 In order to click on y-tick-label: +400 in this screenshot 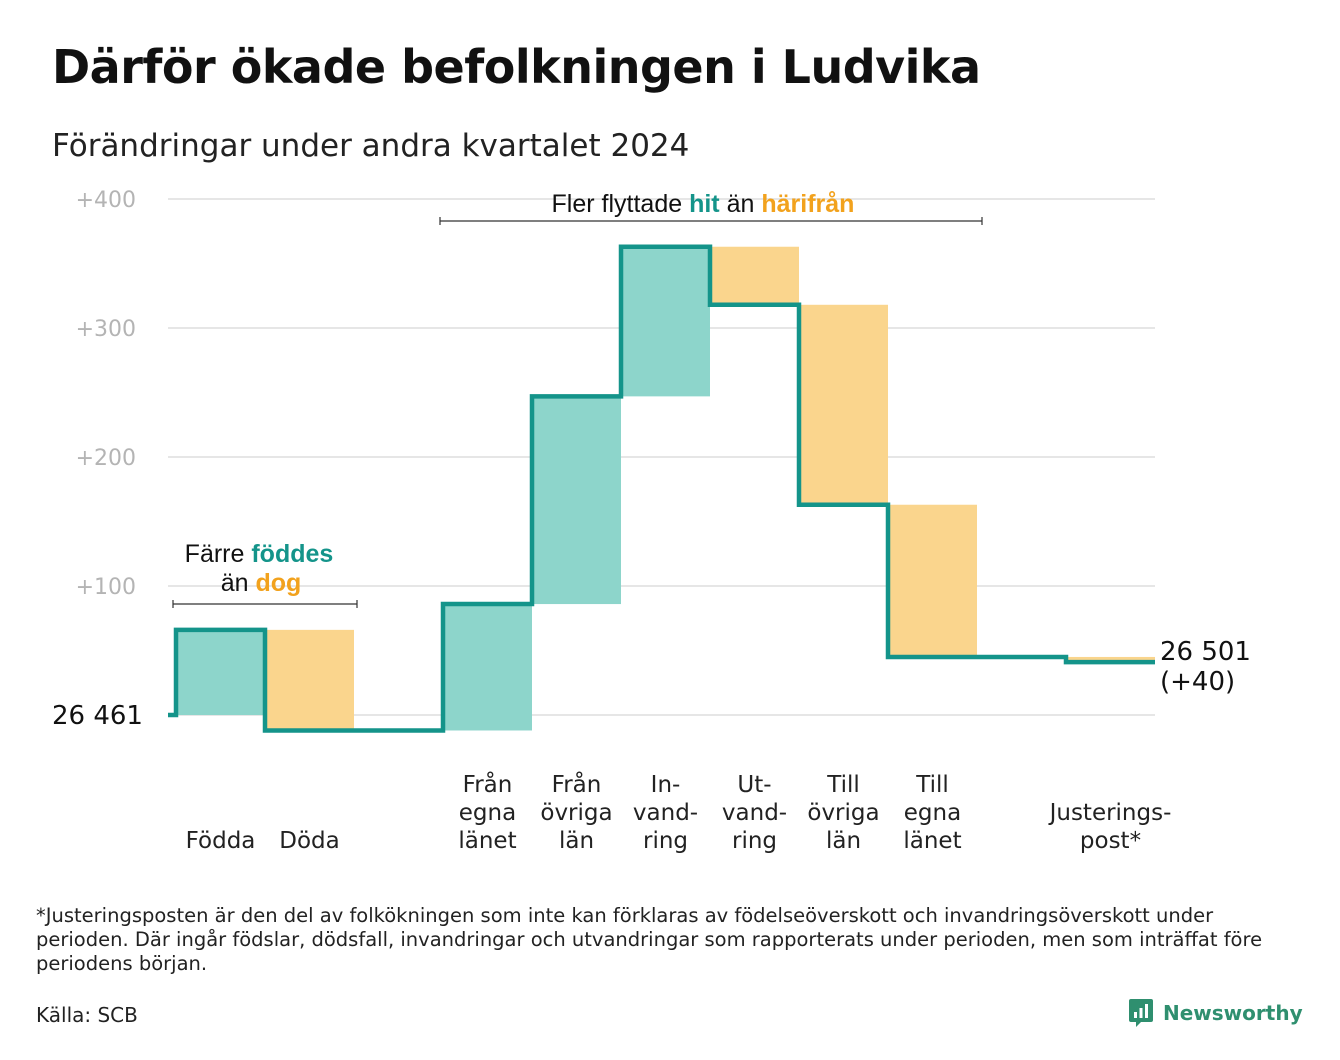, I will do `click(106, 200)`.